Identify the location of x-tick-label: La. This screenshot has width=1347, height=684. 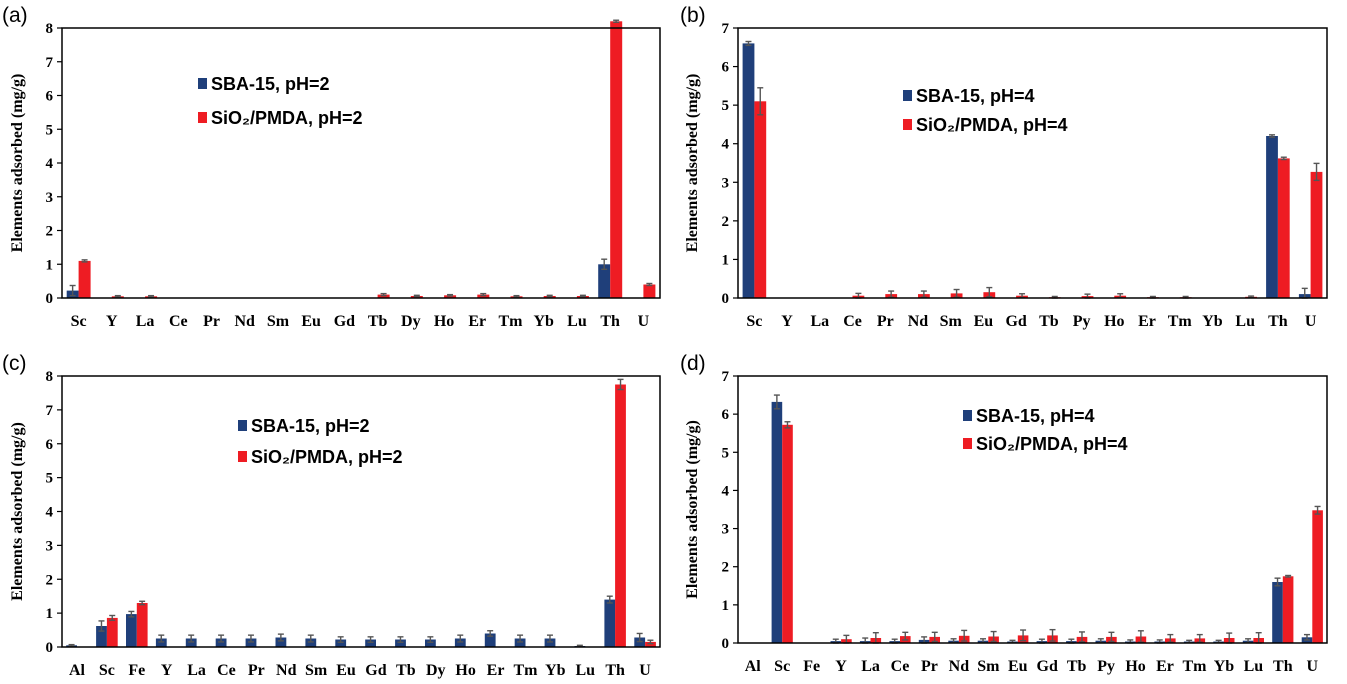
(870, 666).